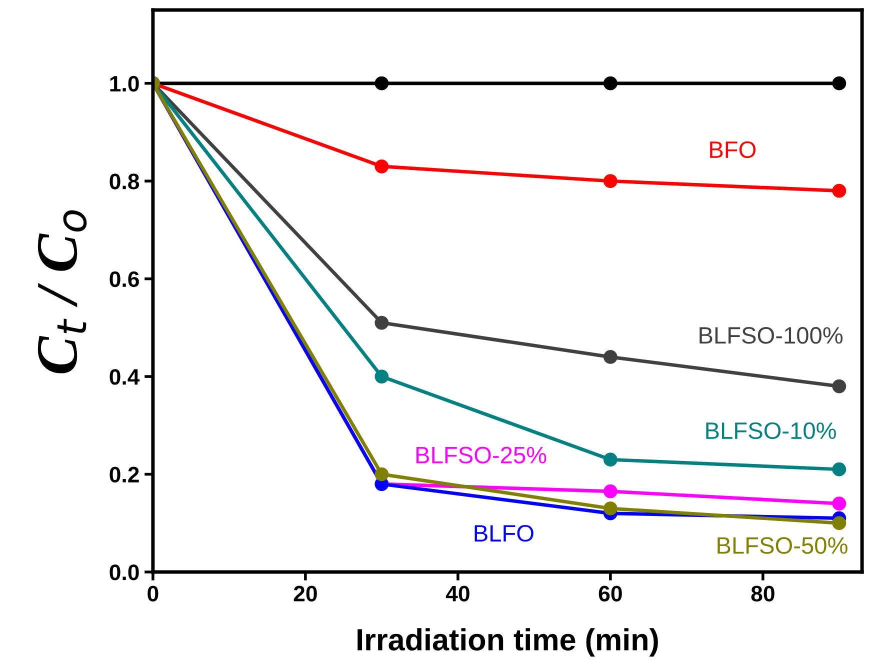 This screenshot has height=669, width=869. Describe the element at coordinates (504, 533) in the screenshot. I see `series-label: BLFO` at that location.